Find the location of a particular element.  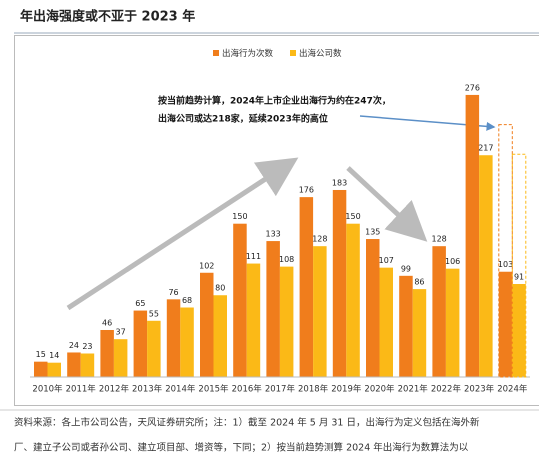

value-label: 103 is located at coordinates (505, 264).